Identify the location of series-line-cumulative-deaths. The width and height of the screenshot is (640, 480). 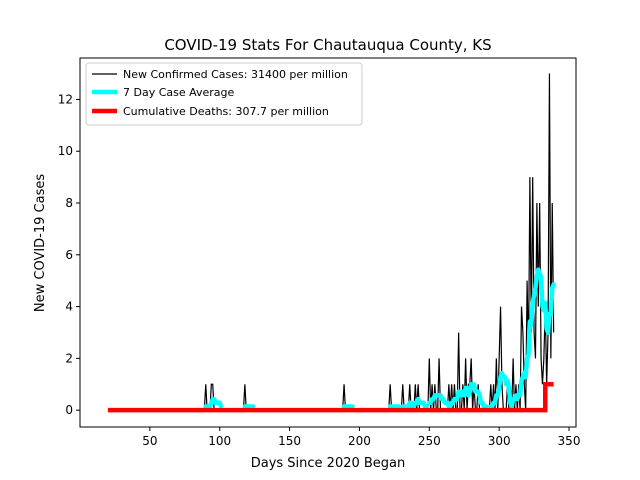
(330, 397).